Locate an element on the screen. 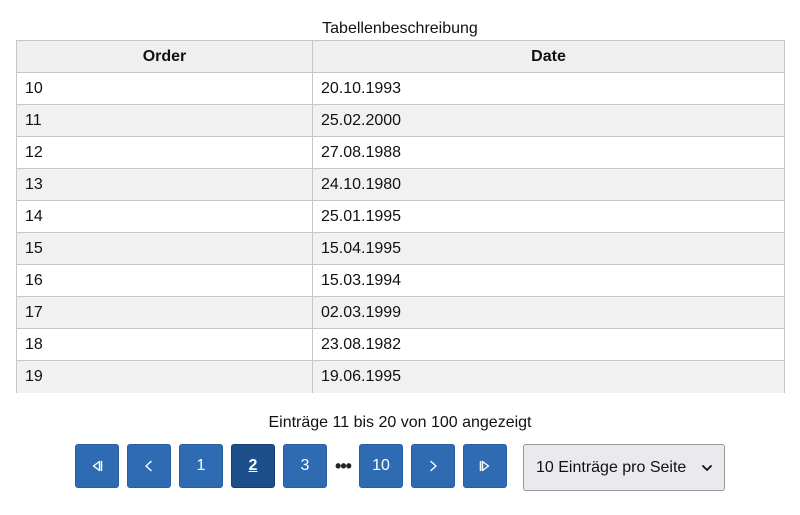  order-cell: 10 is located at coordinates (164, 88).